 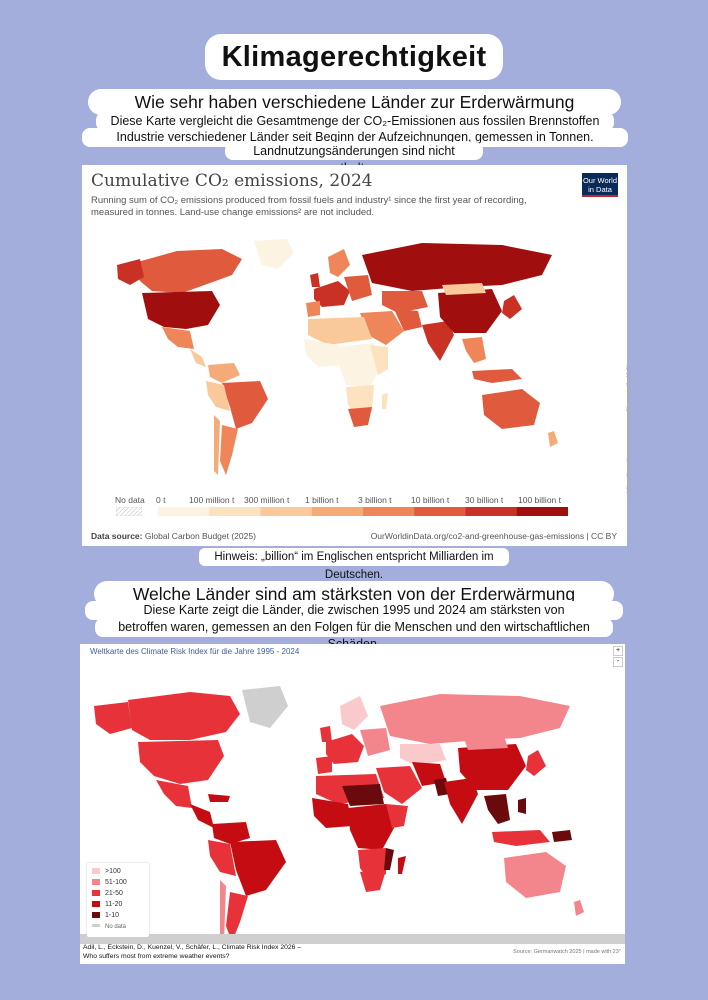 What do you see at coordinates (600, 189) in the screenshot?
I see `owid-logo-line: in Data` at bounding box center [600, 189].